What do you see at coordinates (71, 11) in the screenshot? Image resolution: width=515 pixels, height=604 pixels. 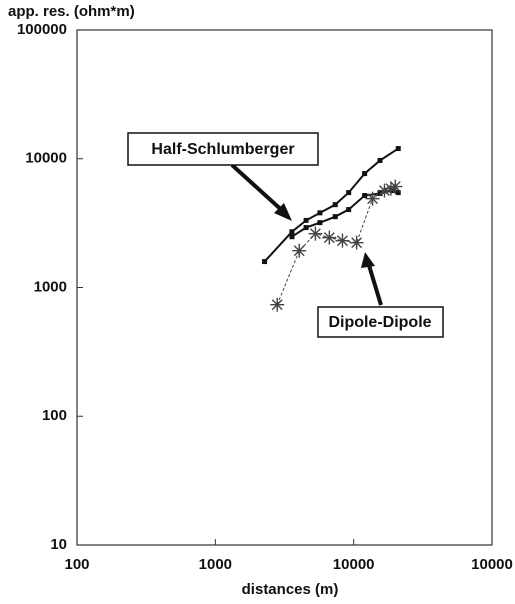 I see `y-axis-label: app. res. (ohm*m)` at bounding box center [71, 11].